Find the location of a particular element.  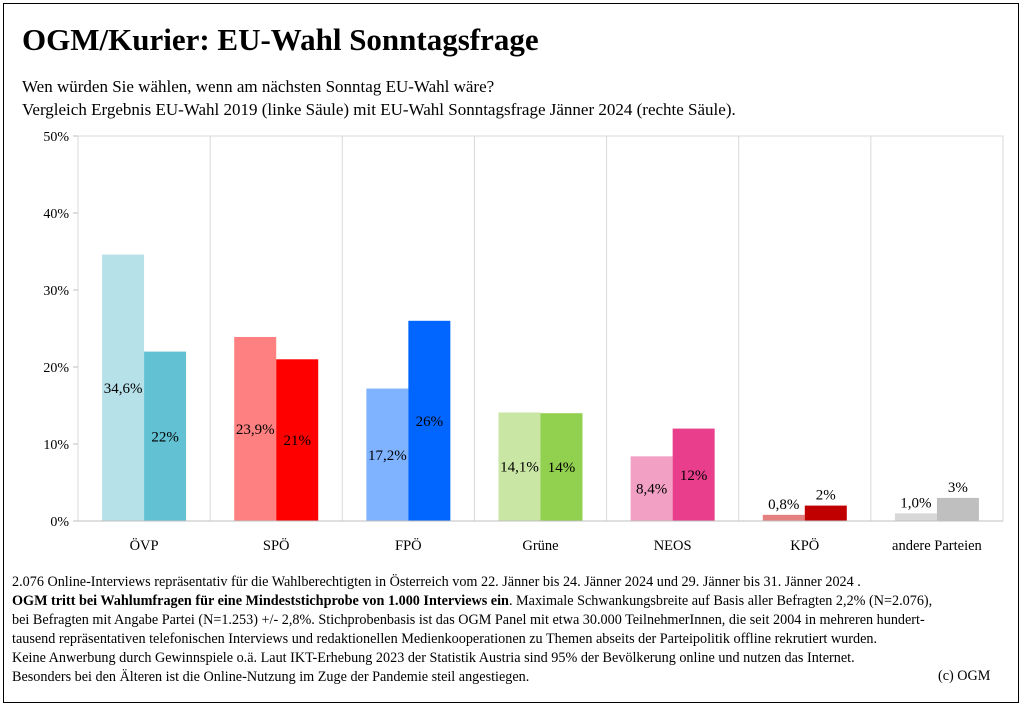

y-tick-label: 10% is located at coordinates (56, 445).